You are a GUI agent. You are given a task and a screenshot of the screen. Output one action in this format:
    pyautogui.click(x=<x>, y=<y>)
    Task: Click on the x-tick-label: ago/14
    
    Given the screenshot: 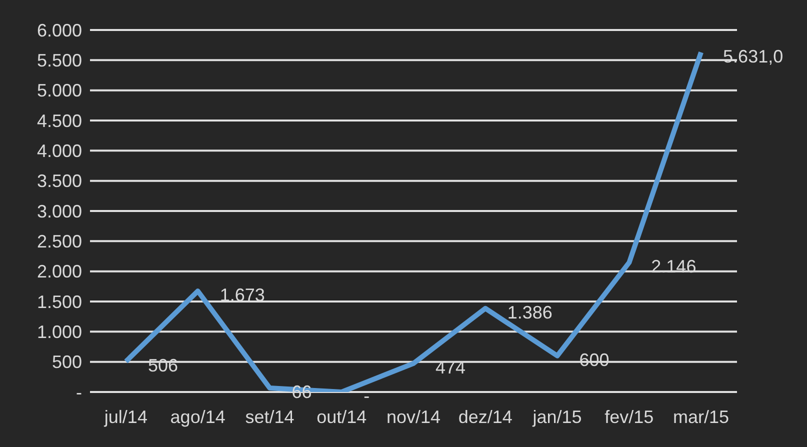 What is the action you would take?
    pyautogui.click(x=198, y=416)
    